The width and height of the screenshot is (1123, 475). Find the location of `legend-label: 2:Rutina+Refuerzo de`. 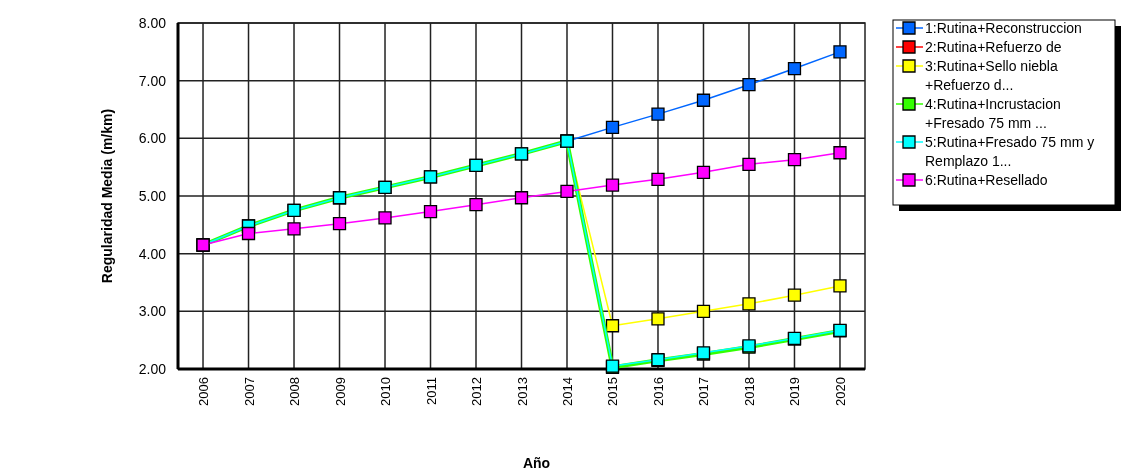

legend-label: 2:Rutina+Refuerzo de is located at coordinates (993, 46).